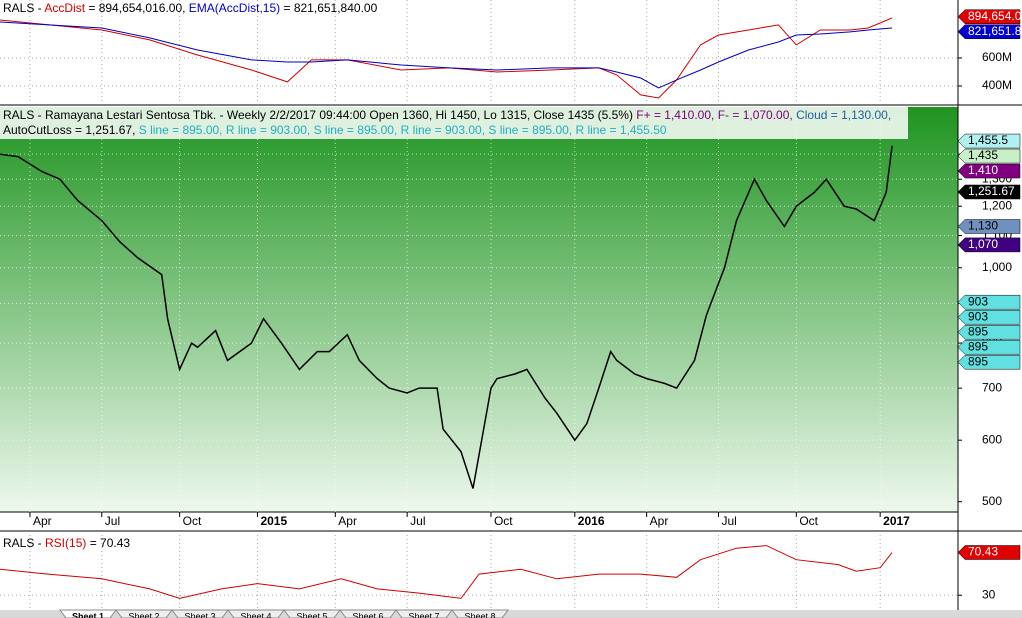  Describe the element at coordinates (511, 614) in the screenshot. I see `tab-bar` at that location.